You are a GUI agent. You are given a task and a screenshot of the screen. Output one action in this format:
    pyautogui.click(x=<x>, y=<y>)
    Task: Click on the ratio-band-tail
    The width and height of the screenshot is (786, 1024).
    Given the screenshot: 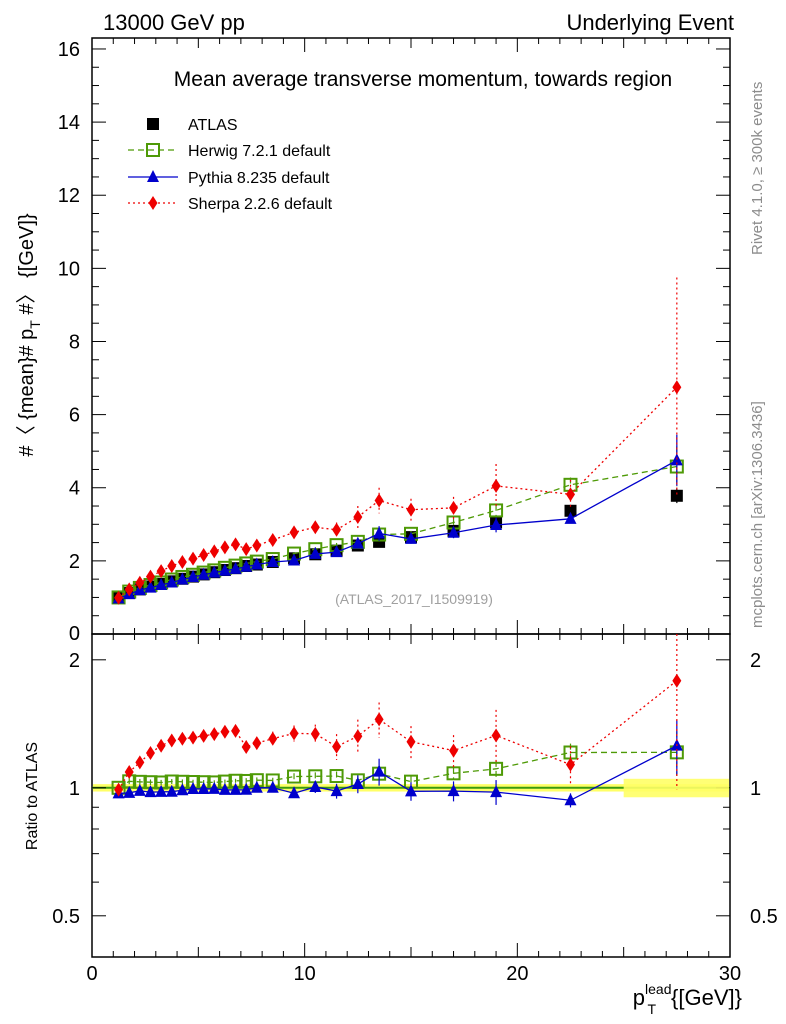 What is the action you would take?
    pyautogui.click(x=676, y=788)
    